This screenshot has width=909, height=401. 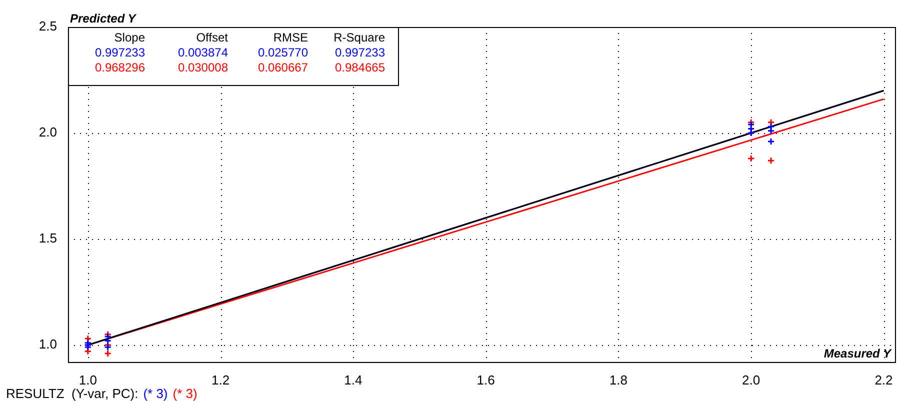 I want to click on y-tick-label: 1.0, so click(x=47, y=344).